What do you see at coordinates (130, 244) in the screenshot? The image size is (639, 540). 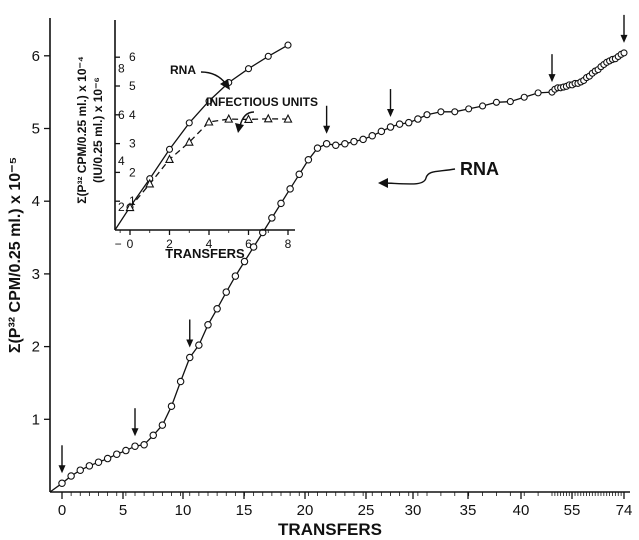 I see `inset-x-tick-label: 0` at bounding box center [130, 244].